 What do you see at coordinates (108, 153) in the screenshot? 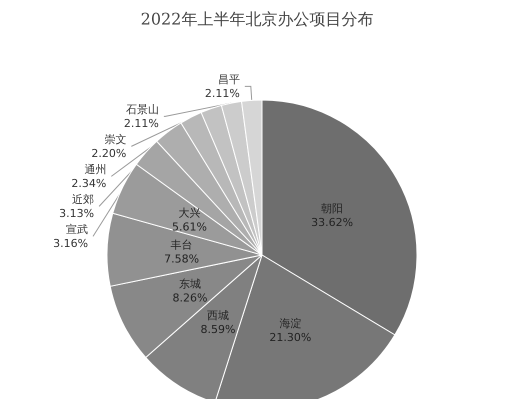
I see `data-label: 2.20%` at bounding box center [108, 153].